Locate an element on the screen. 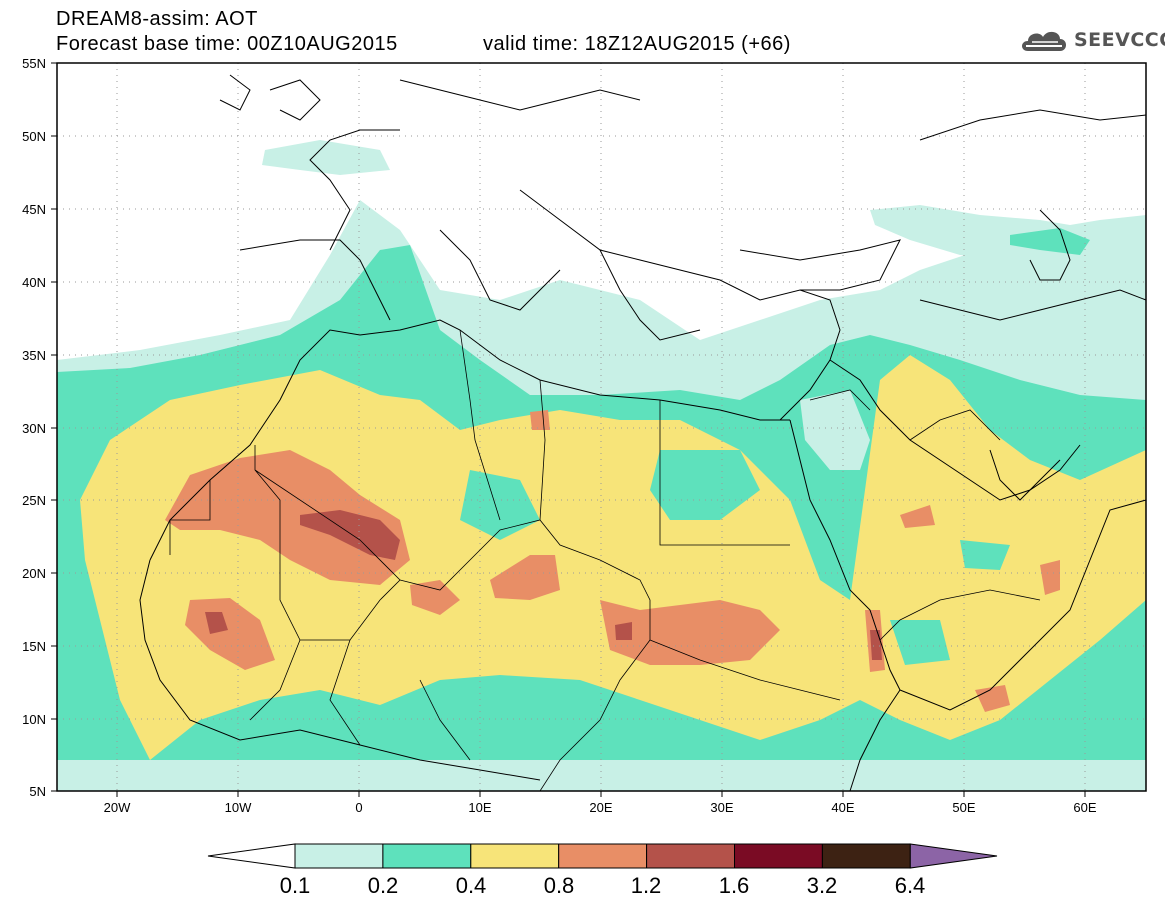 This screenshot has width=1165, height=905. lat-label-35n: 35N is located at coordinates (34, 355).